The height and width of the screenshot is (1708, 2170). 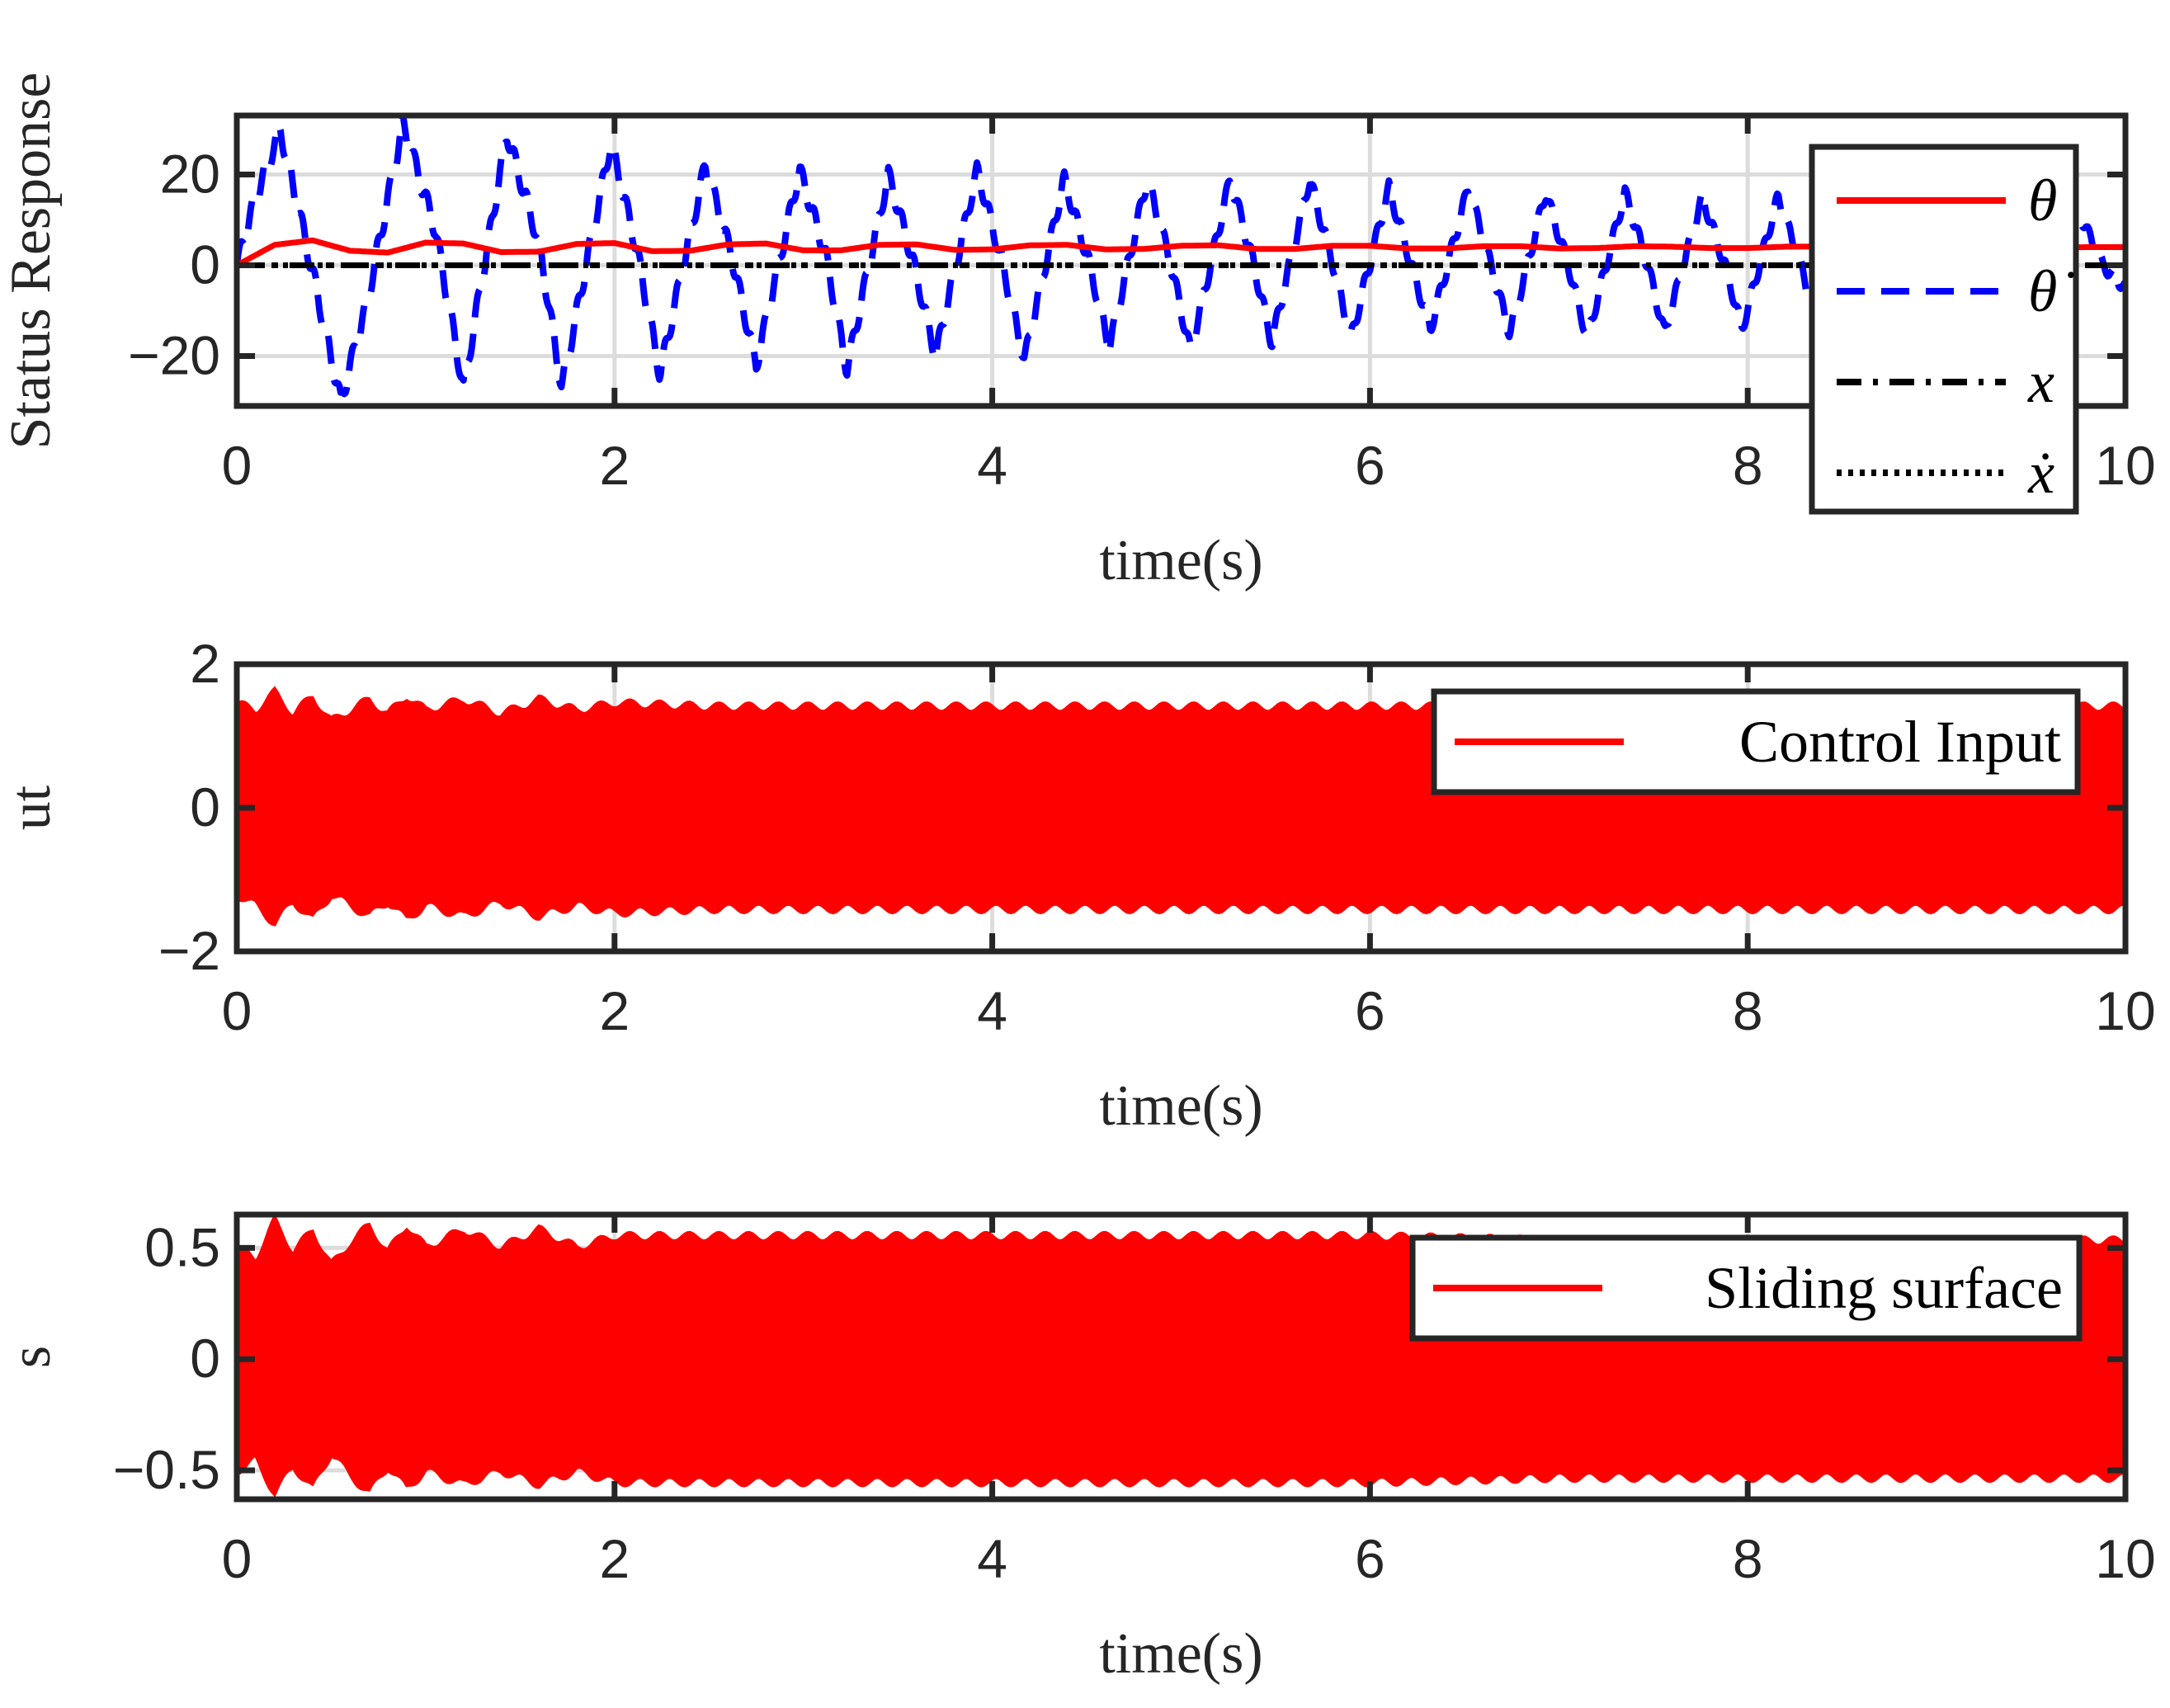 I want to click on legend: Sliding surface, so click(x=1746, y=1288).